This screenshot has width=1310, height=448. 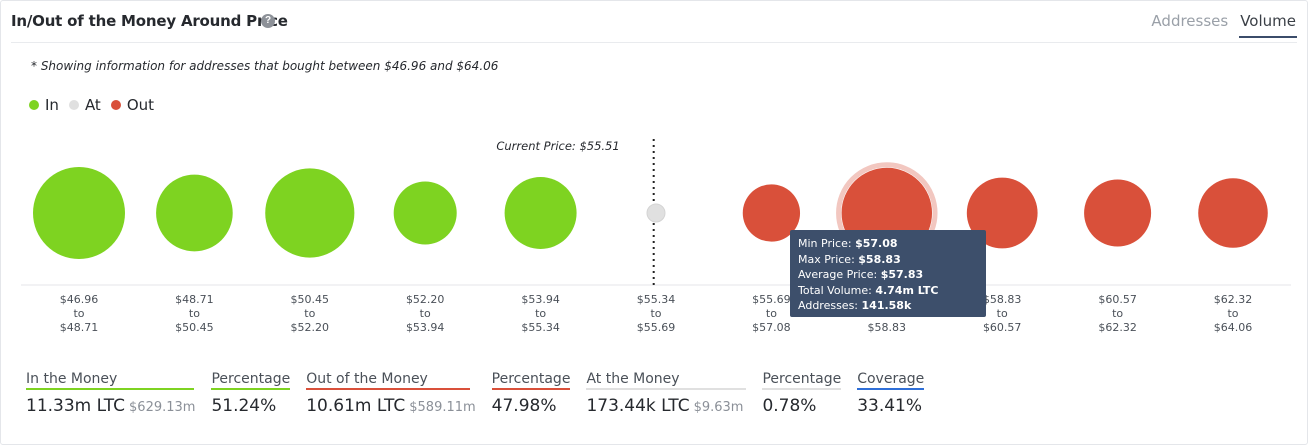 I want to click on tick-label-from: $48.71, so click(x=194, y=299).